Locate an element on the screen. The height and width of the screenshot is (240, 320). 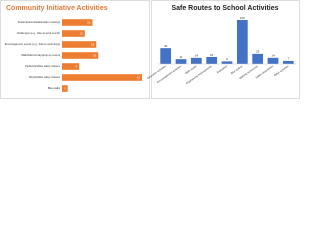
category-label: Challenges (e.g., bike-to-work month) is located at coordinates (38, 33).